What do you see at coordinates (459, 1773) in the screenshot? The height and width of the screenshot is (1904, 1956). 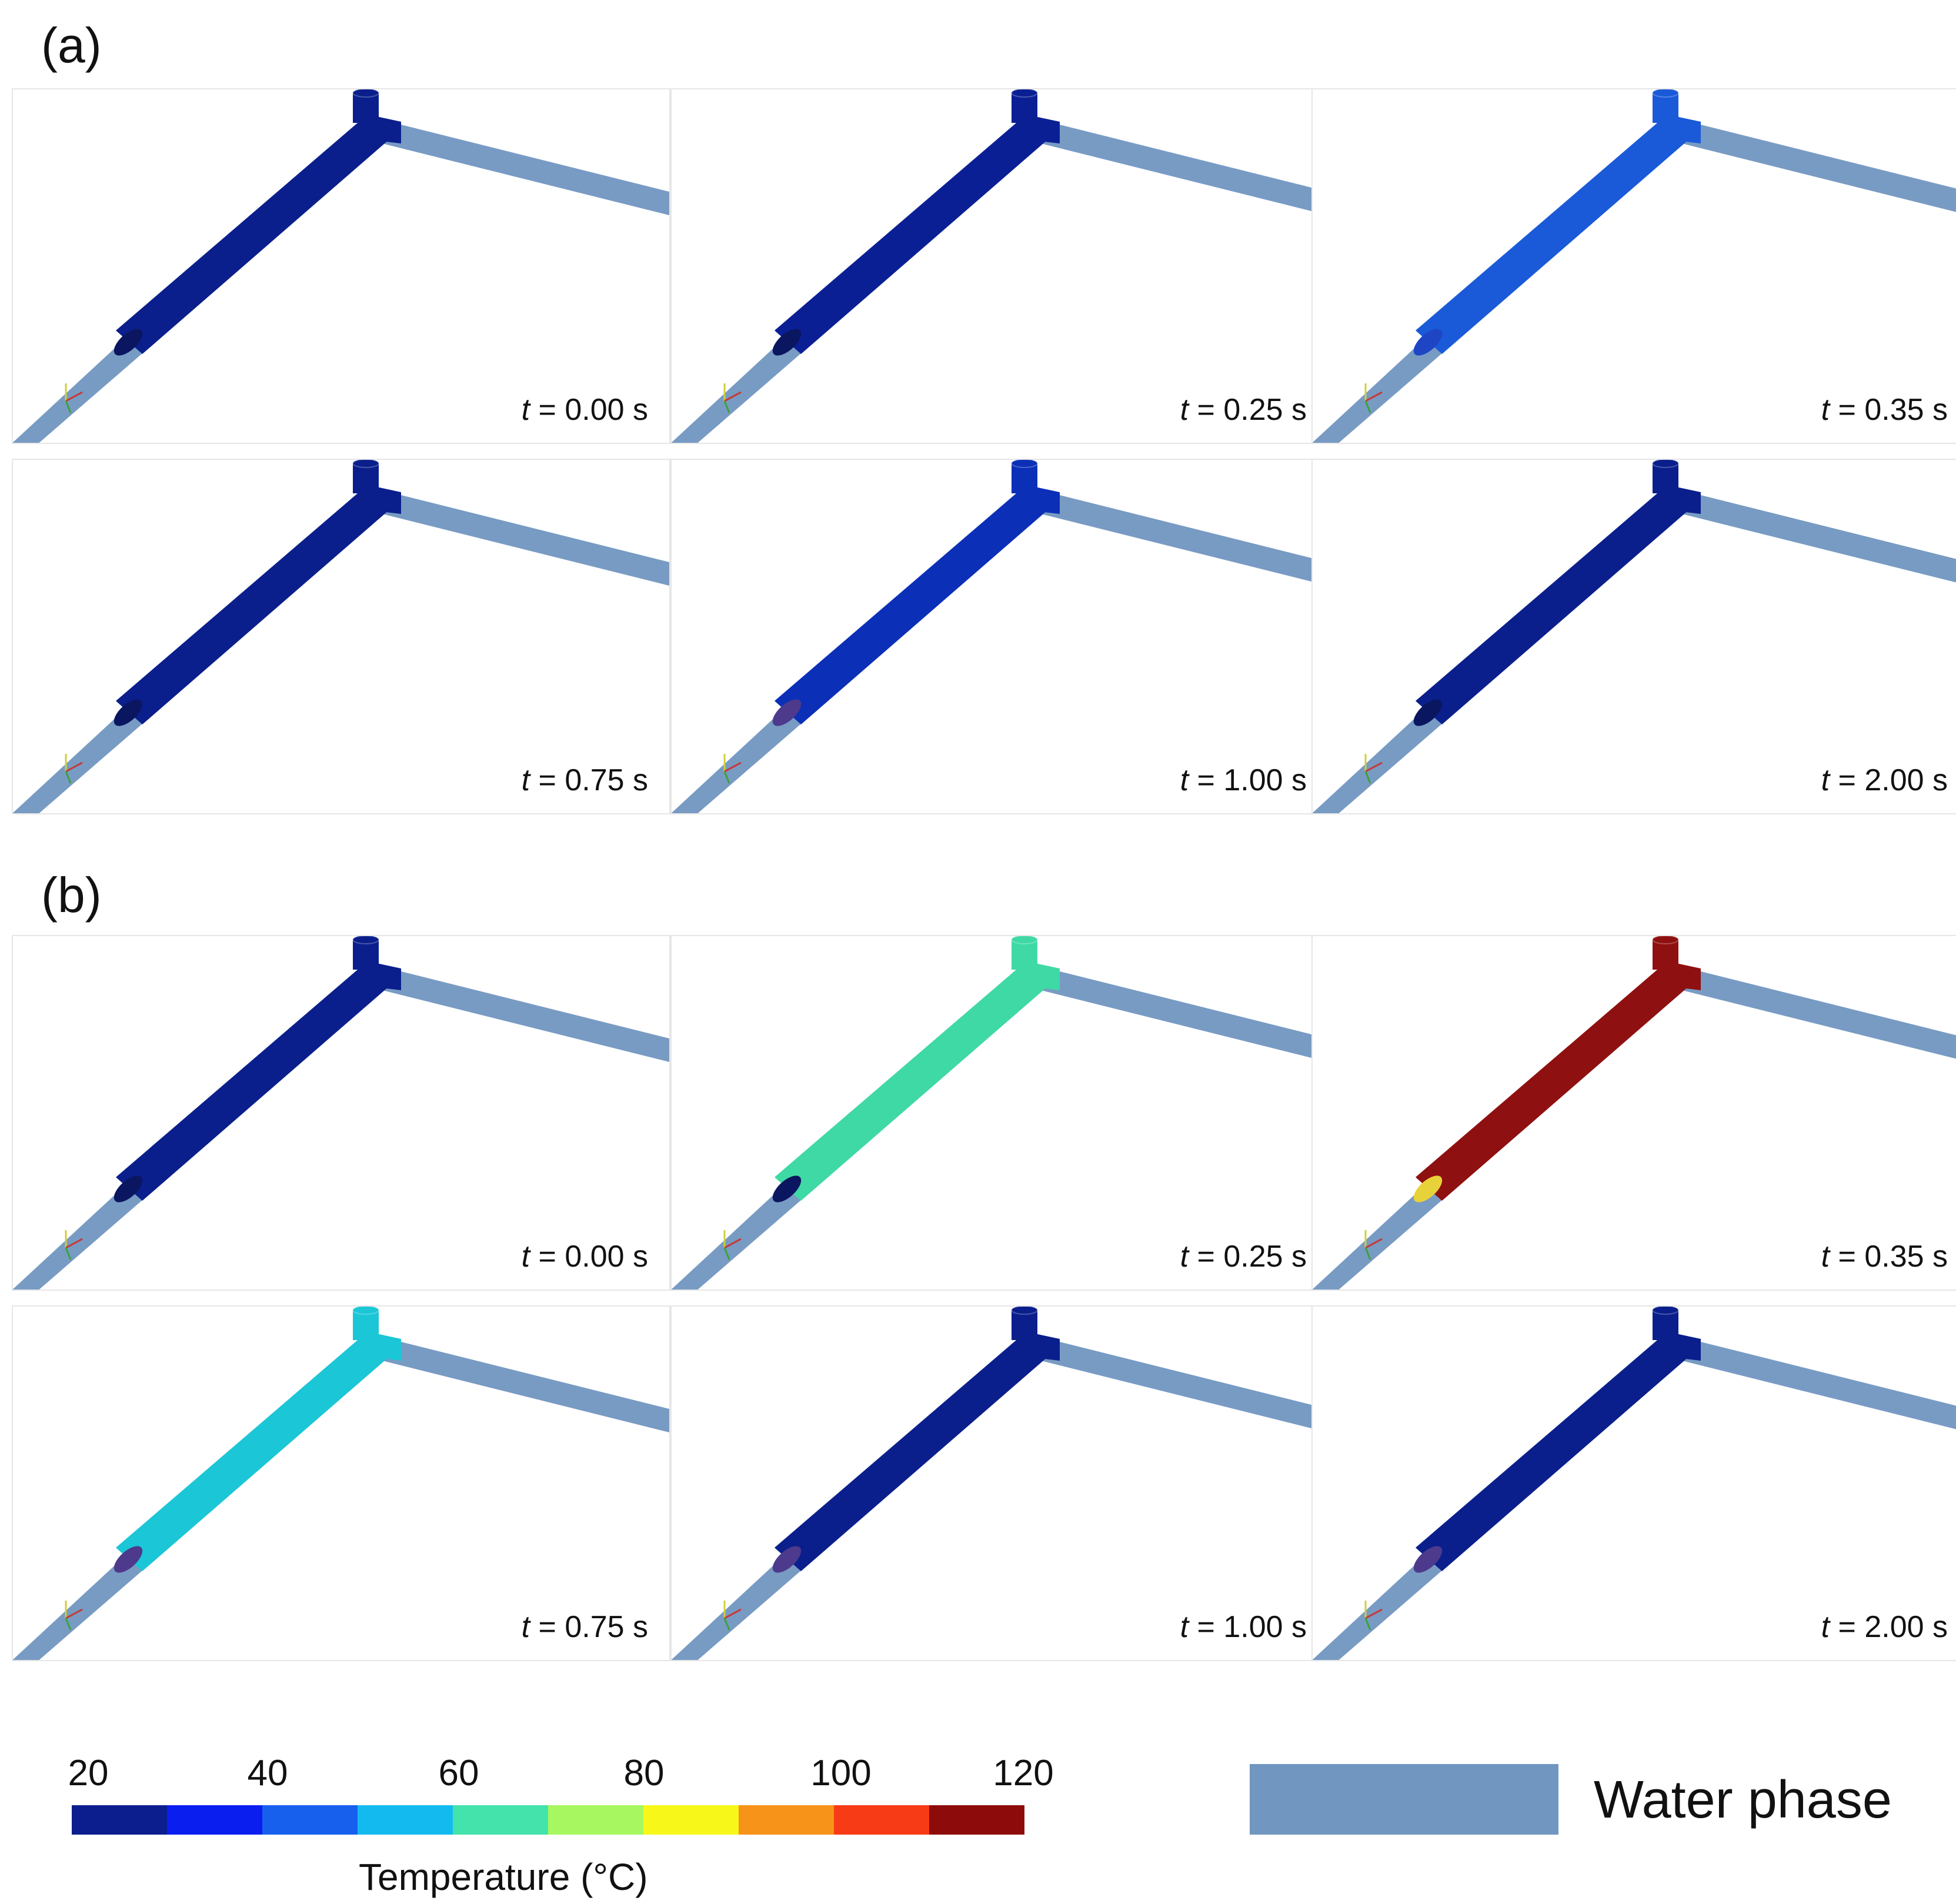 I see `colorbar-tick-label: 60` at bounding box center [459, 1773].